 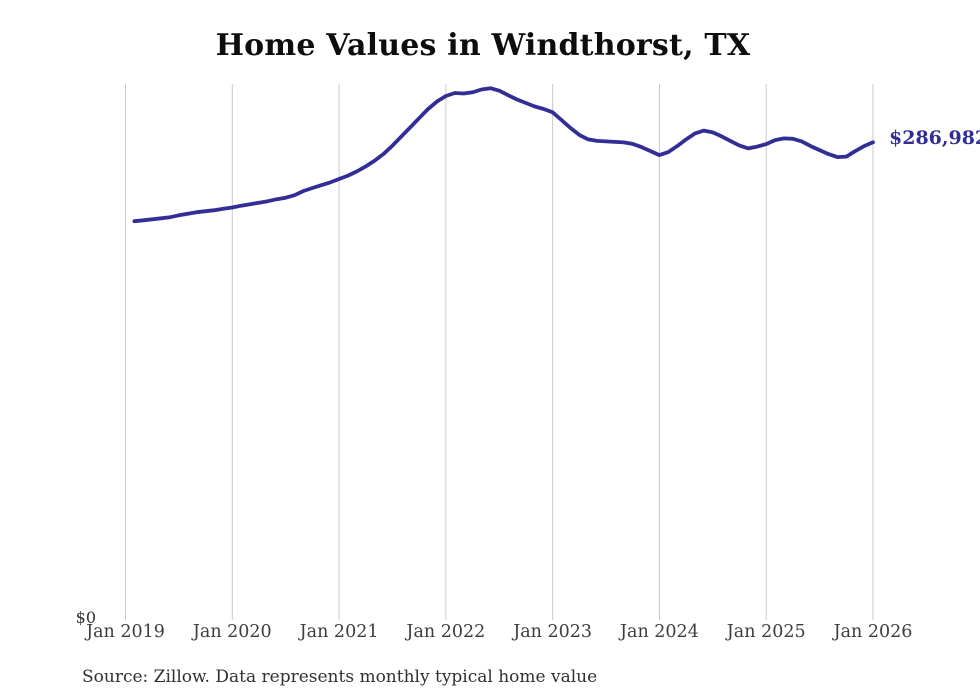 I want to click on chart-title: Home Values in Windthorst, TX, so click(x=483, y=45).